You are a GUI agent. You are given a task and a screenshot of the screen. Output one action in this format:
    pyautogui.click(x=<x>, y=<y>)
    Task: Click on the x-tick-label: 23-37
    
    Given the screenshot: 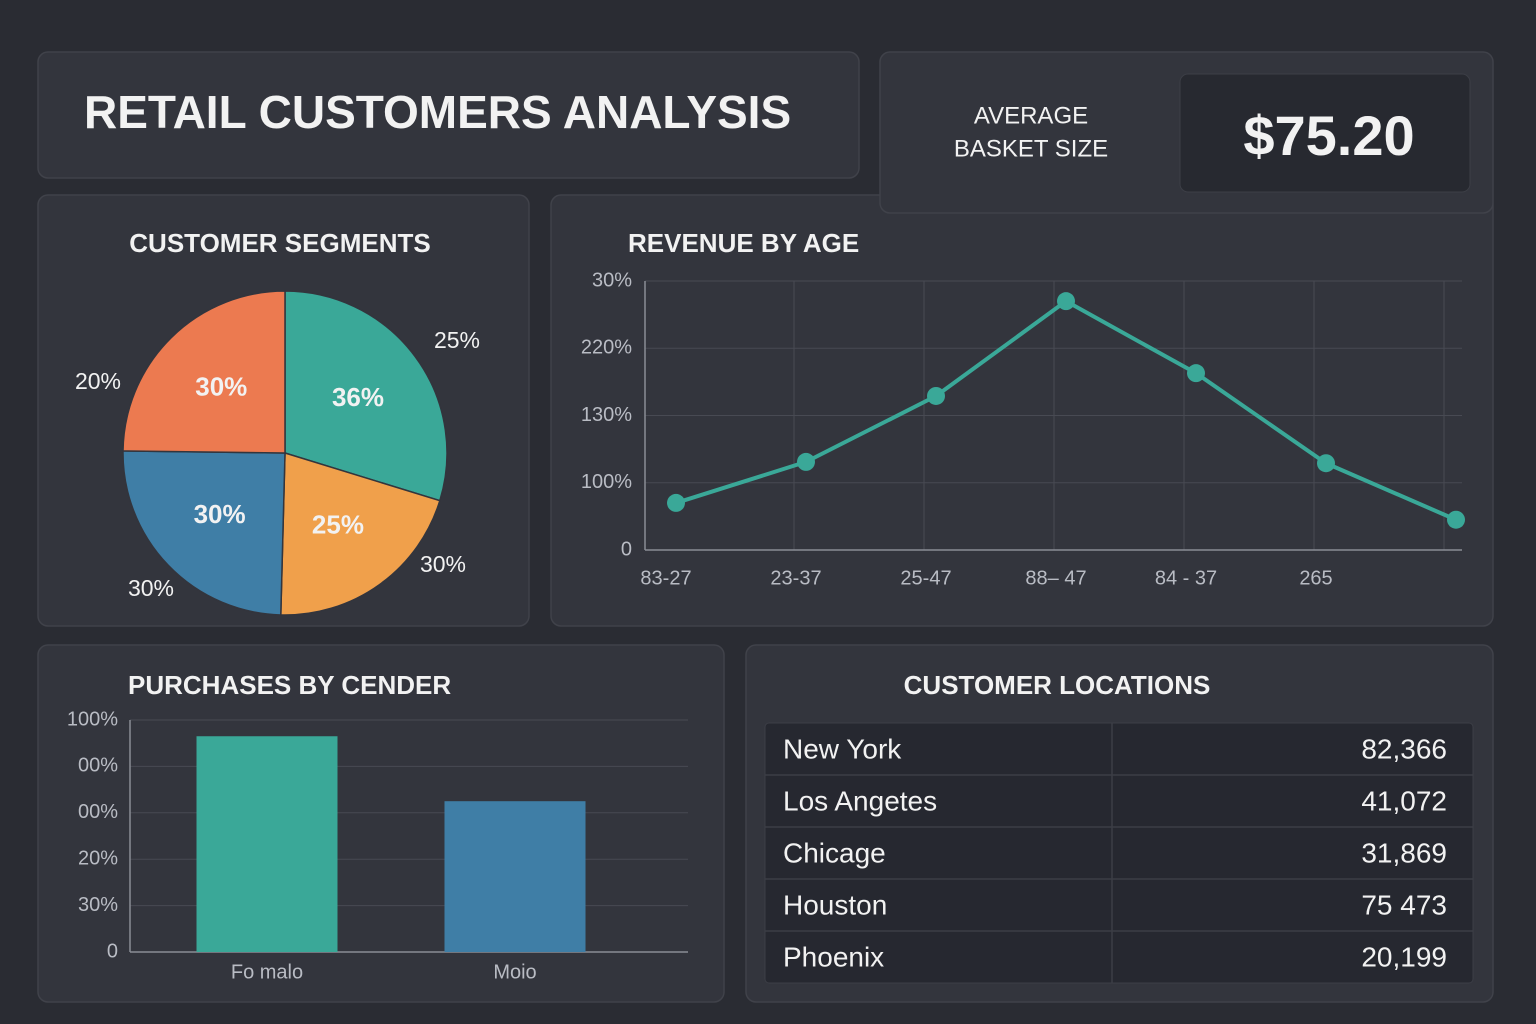 What is the action you would take?
    pyautogui.click(x=795, y=578)
    